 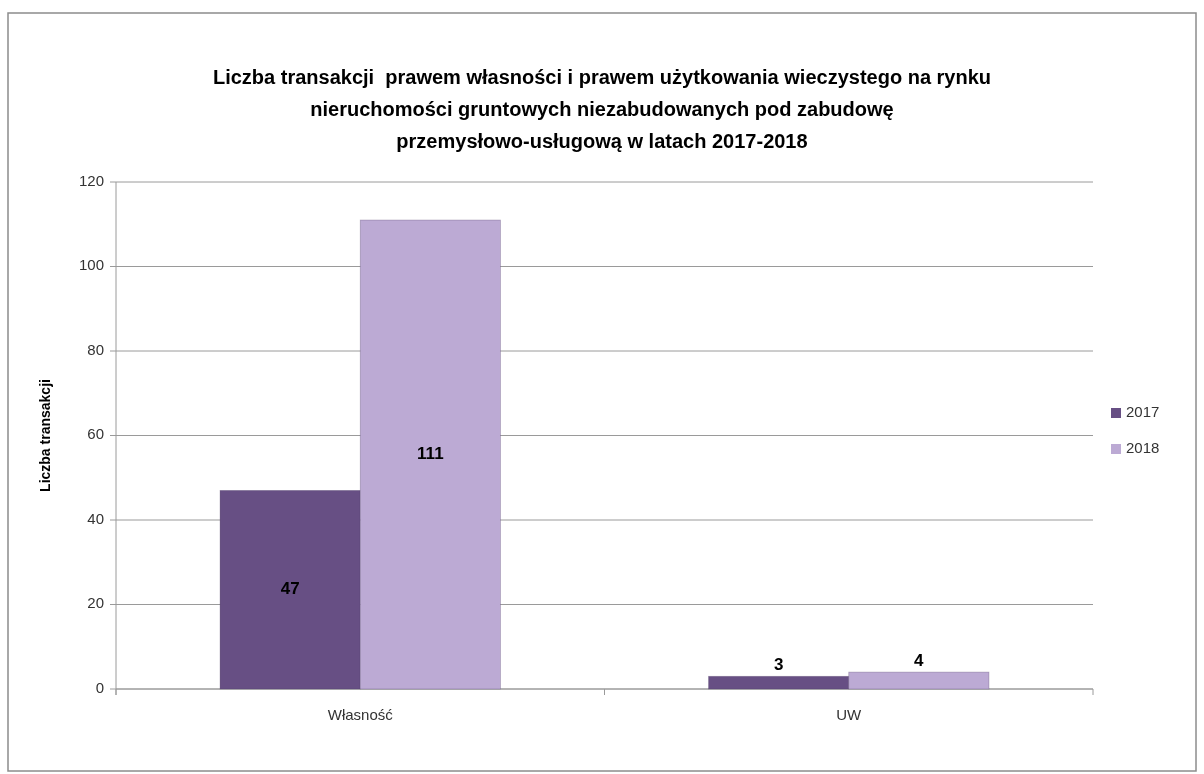 What do you see at coordinates (360, 714) in the screenshot?
I see `x-tick-label: Własność` at bounding box center [360, 714].